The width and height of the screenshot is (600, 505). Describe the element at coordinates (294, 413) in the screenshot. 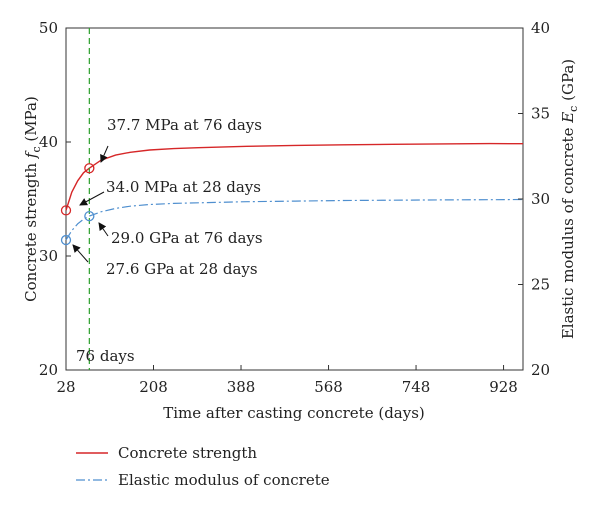

I see `x-axis-label: Time after casting concrete (days)` at that location.